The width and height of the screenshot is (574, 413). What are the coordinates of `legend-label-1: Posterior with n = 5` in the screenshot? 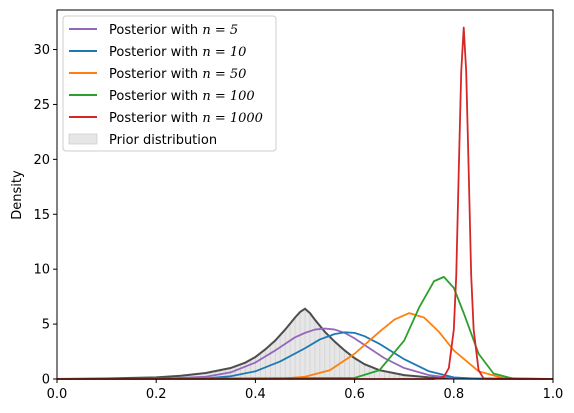 It's located at (173, 30).